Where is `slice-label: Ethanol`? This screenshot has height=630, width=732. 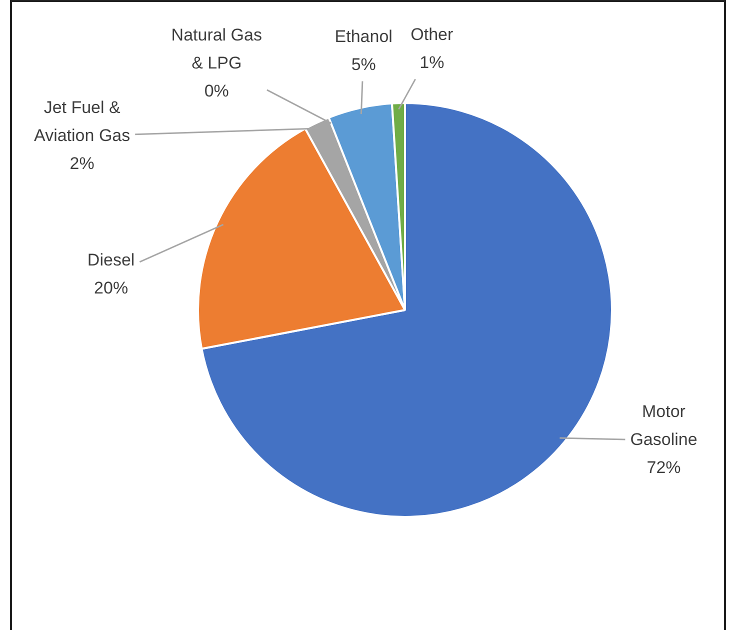 slice-label: Ethanol is located at coordinates (363, 36).